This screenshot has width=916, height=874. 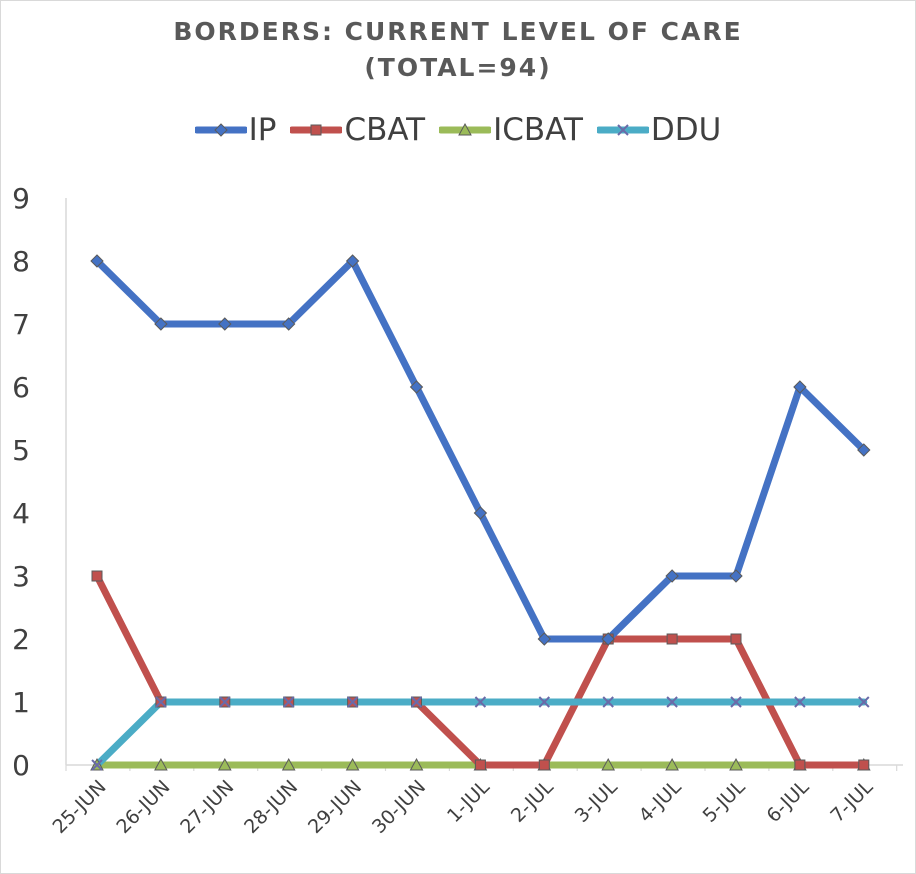 What do you see at coordinates (21, 702) in the screenshot?
I see `y-tick-label: 1` at bounding box center [21, 702].